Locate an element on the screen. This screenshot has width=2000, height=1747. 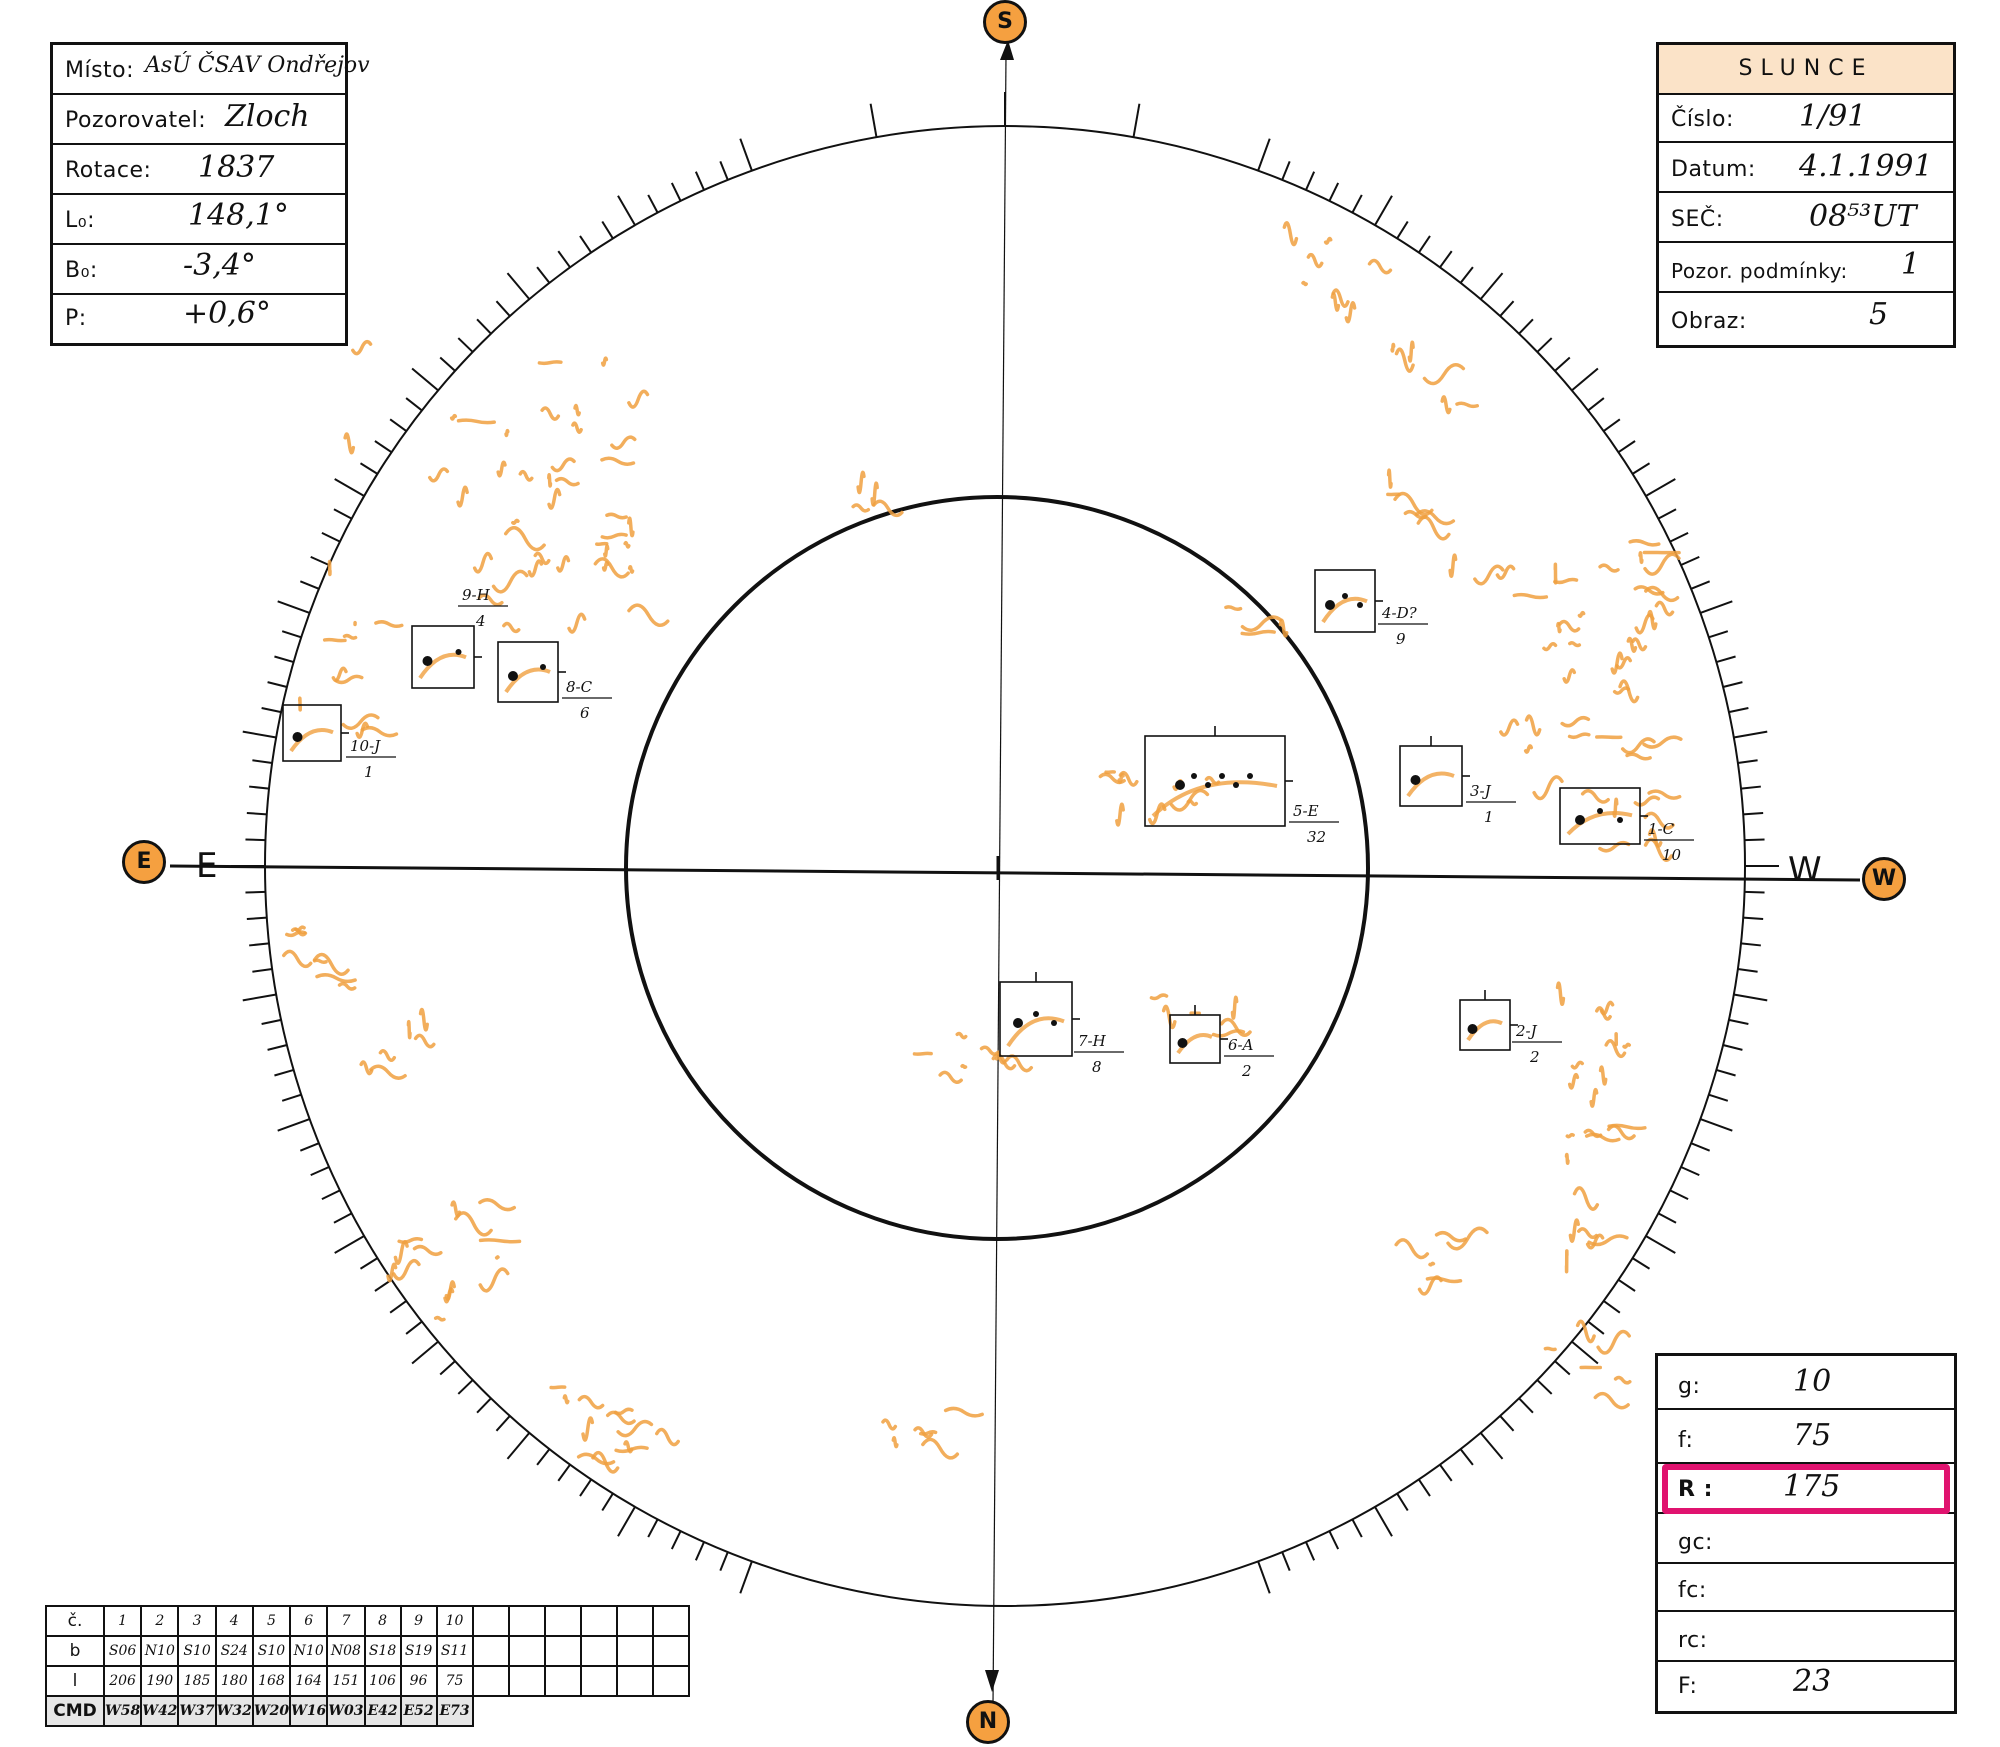
table-cell: 164 is located at coordinates (309, 1681).